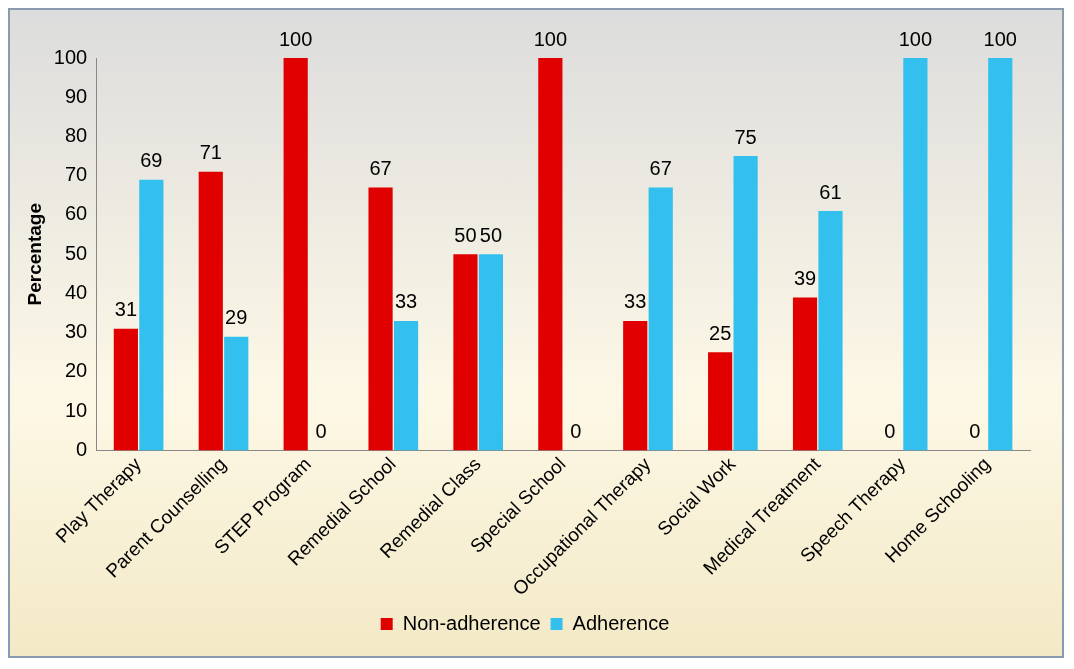  Describe the element at coordinates (34, 254) in the screenshot. I see `y-axis-title: Percentage` at that location.